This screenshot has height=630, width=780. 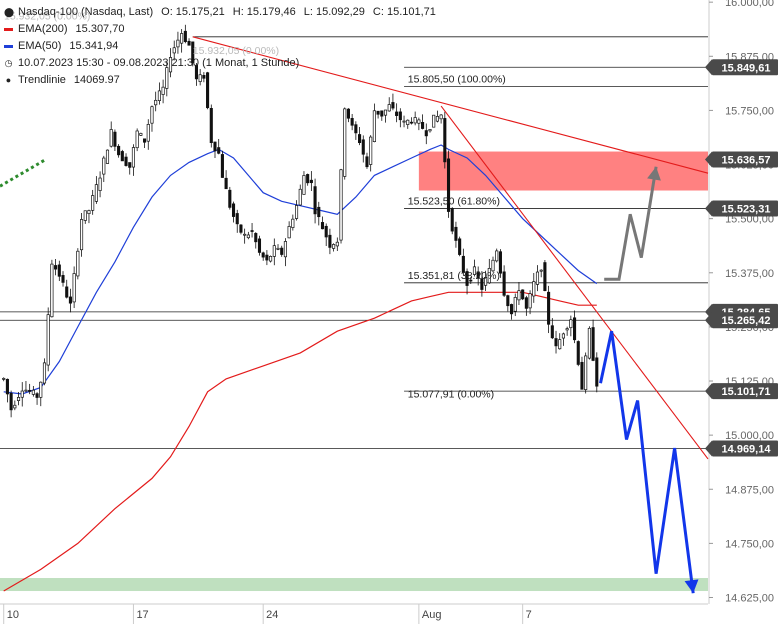 I want to click on projection-down-arrow, so click(x=647, y=462).